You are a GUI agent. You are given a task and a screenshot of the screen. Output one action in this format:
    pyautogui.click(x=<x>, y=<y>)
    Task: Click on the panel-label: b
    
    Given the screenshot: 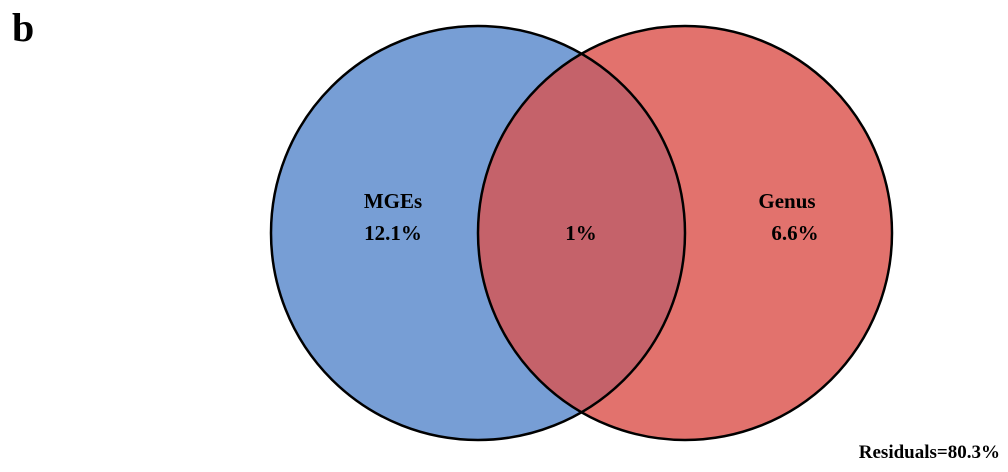 What is the action you would take?
    pyautogui.click(x=23, y=27)
    